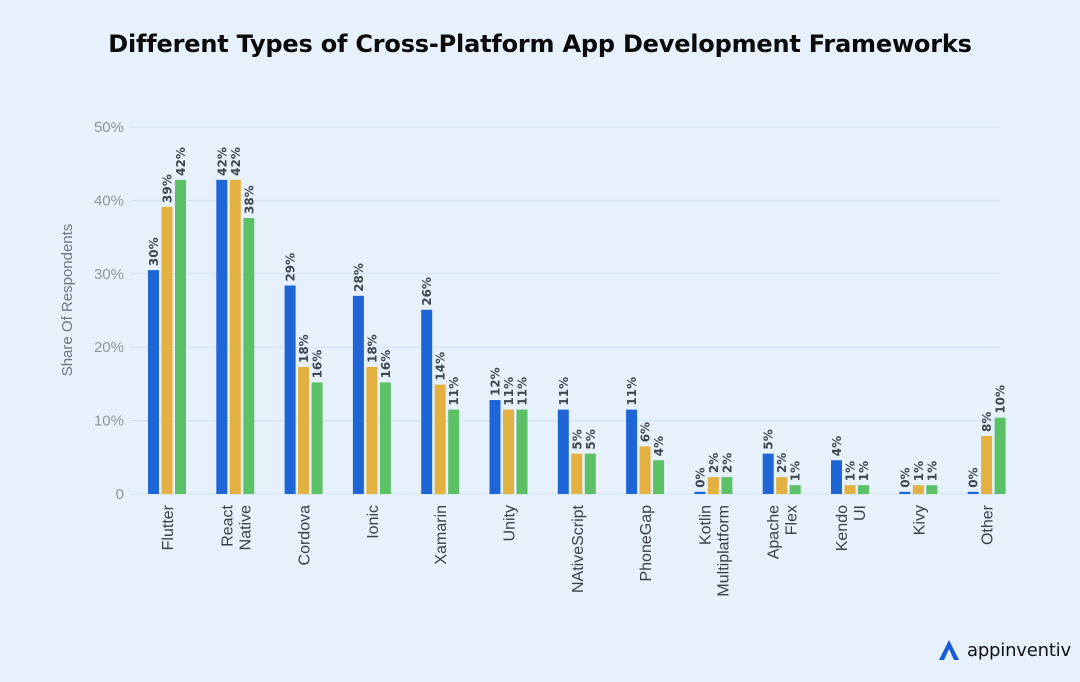 The height and width of the screenshot is (682, 1080). Describe the element at coordinates (578, 548) in the screenshot. I see `x-tick-label: NAtiveScript` at that location.